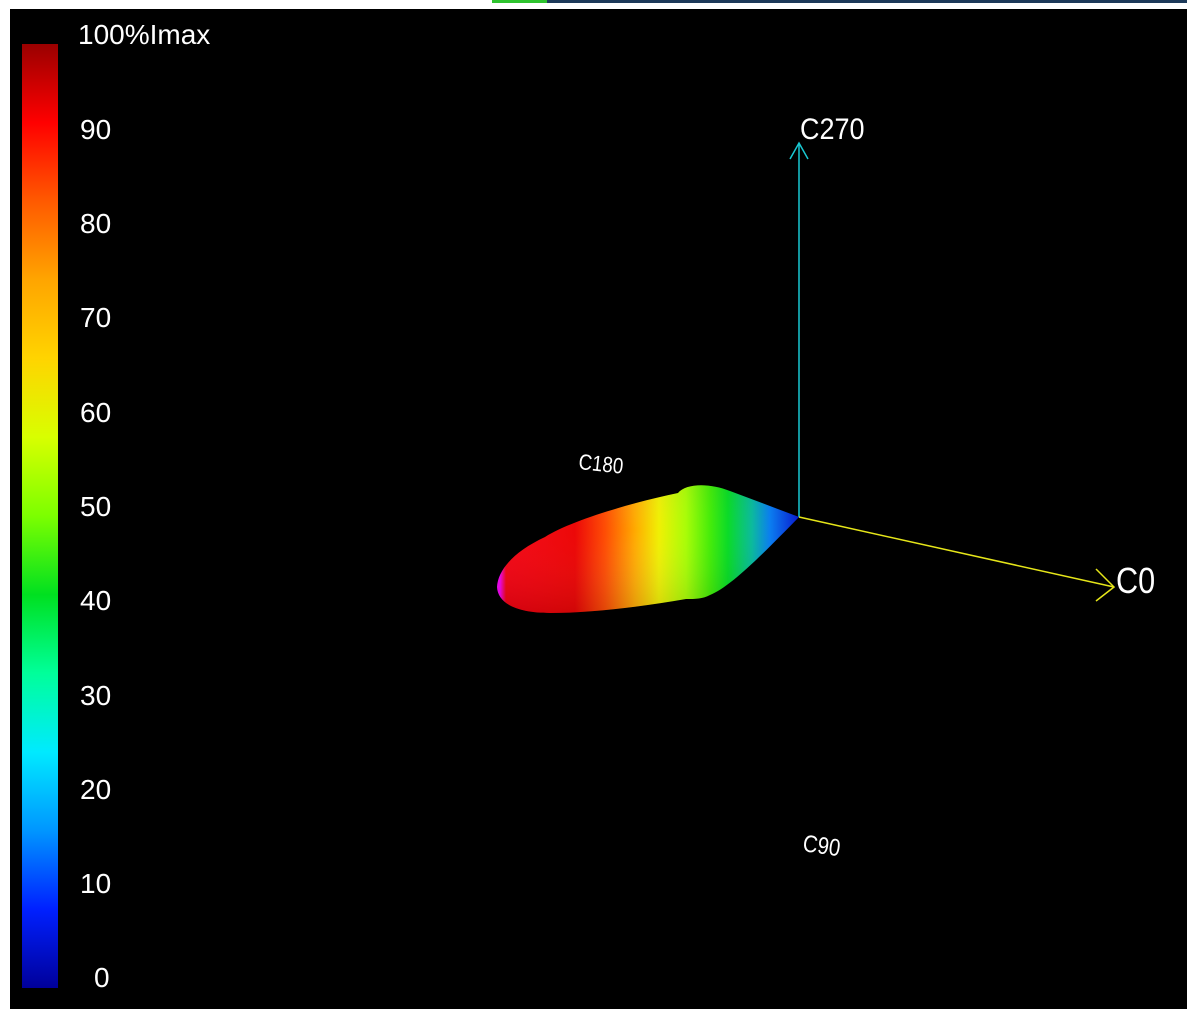 The image size is (1187, 1017). What do you see at coordinates (96, 695) in the screenshot?
I see `legend-tick-30: 30` at bounding box center [96, 695].